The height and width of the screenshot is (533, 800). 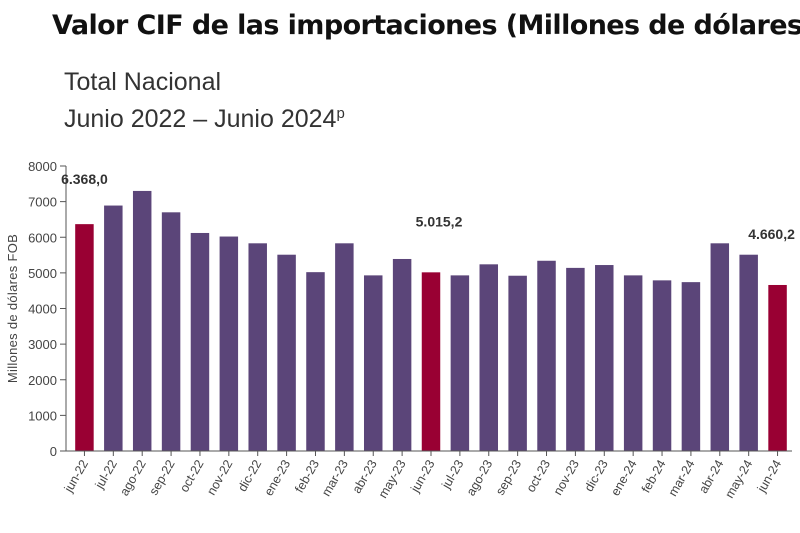 What do you see at coordinates (42, 273) in the screenshot?
I see `y-tick-label: 5000` at bounding box center [42, 273].